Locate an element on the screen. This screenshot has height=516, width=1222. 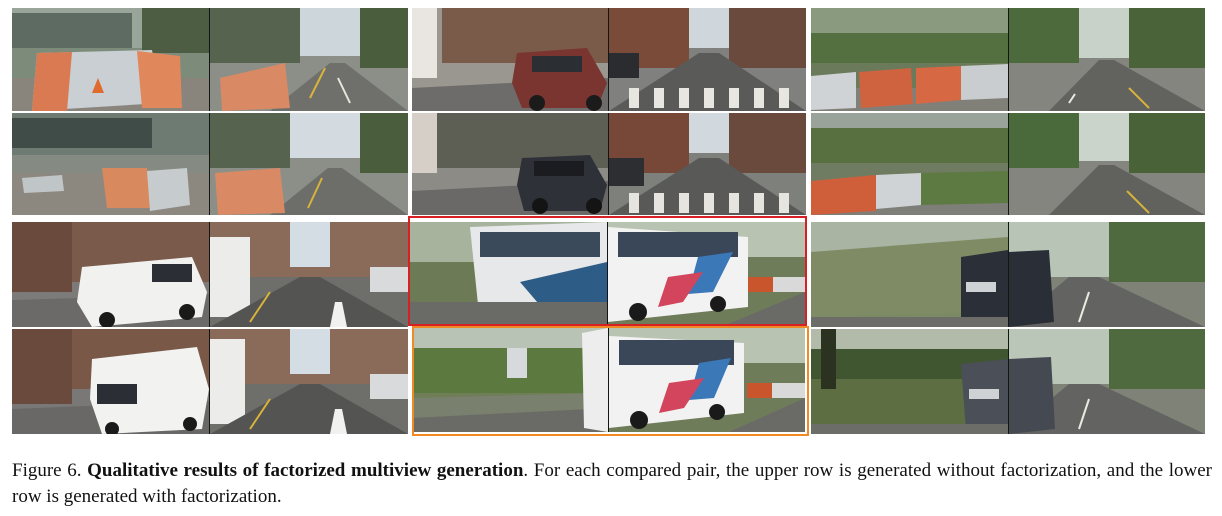
panel-construction-barriers is located at coordinates (210, 111).